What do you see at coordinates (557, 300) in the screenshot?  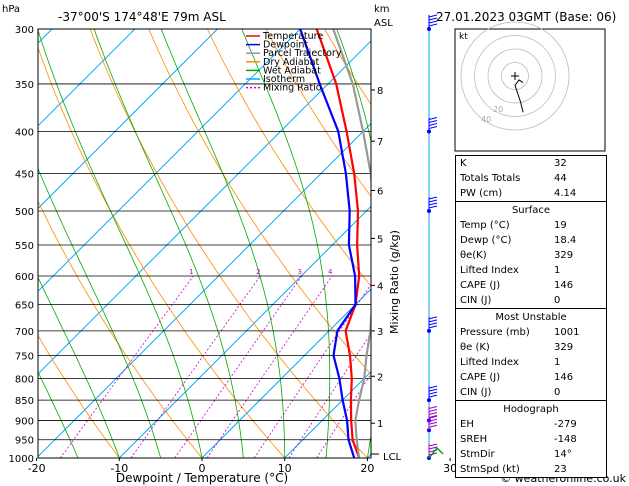 I see `surface-value: 0` at bounding box center [557, 300].